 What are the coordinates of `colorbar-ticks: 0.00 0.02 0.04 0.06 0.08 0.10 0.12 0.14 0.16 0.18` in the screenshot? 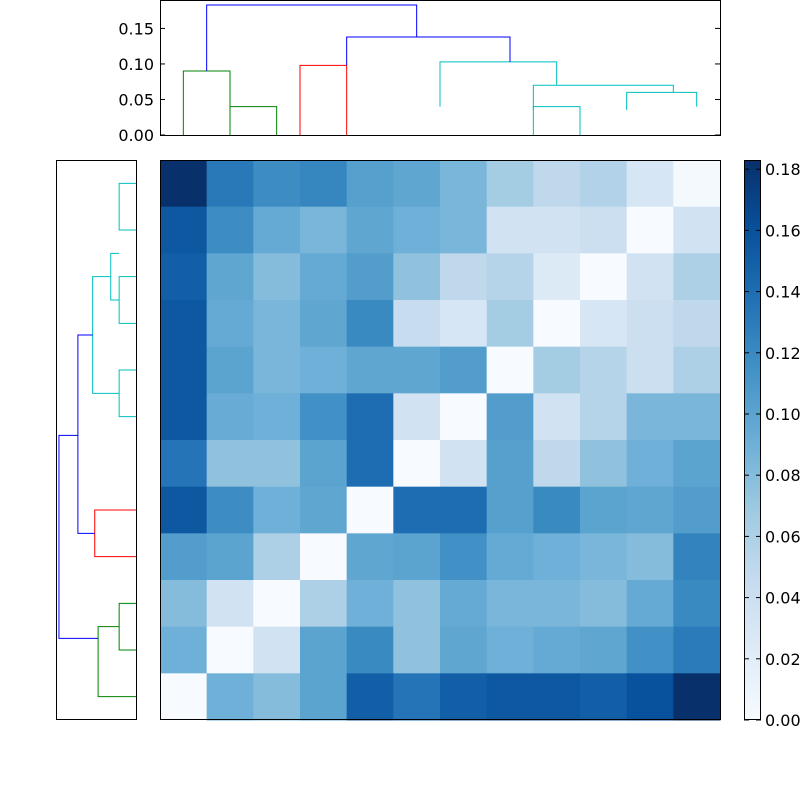 It's located at (772, 445).